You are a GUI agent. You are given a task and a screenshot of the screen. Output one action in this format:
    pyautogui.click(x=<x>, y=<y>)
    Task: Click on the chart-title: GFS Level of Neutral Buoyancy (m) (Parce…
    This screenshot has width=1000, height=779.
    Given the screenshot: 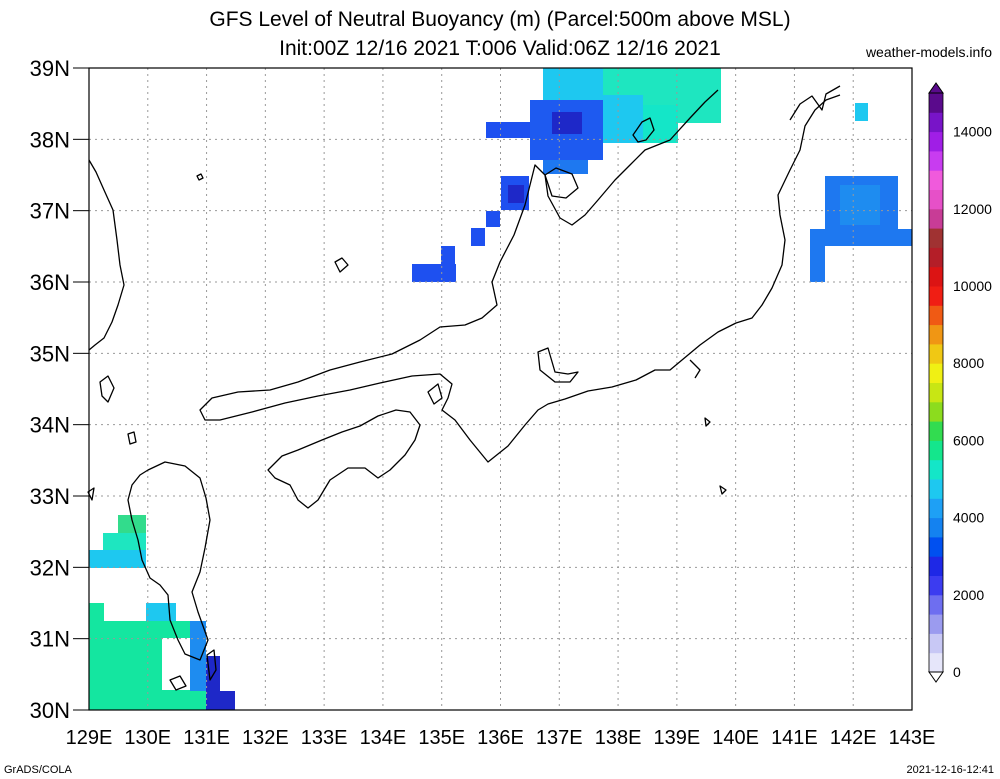 What is the action you would take?
    pyautogui.click(x=500, y=19)
    